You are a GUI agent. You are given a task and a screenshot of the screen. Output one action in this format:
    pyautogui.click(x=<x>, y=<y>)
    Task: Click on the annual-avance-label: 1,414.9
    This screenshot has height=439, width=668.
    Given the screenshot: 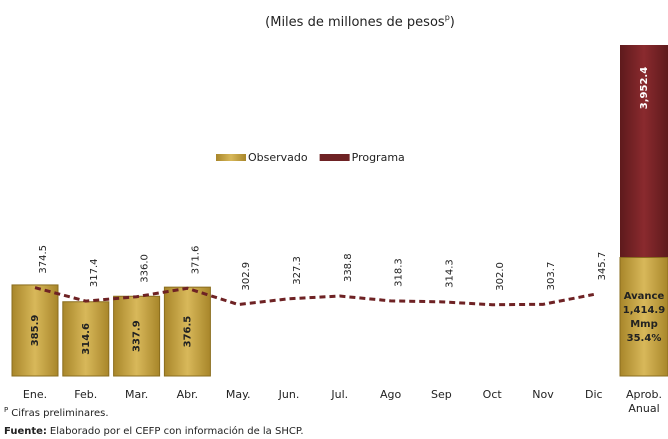 What is the action you would take?
    pyautogui.click(x=644, y=310)
    